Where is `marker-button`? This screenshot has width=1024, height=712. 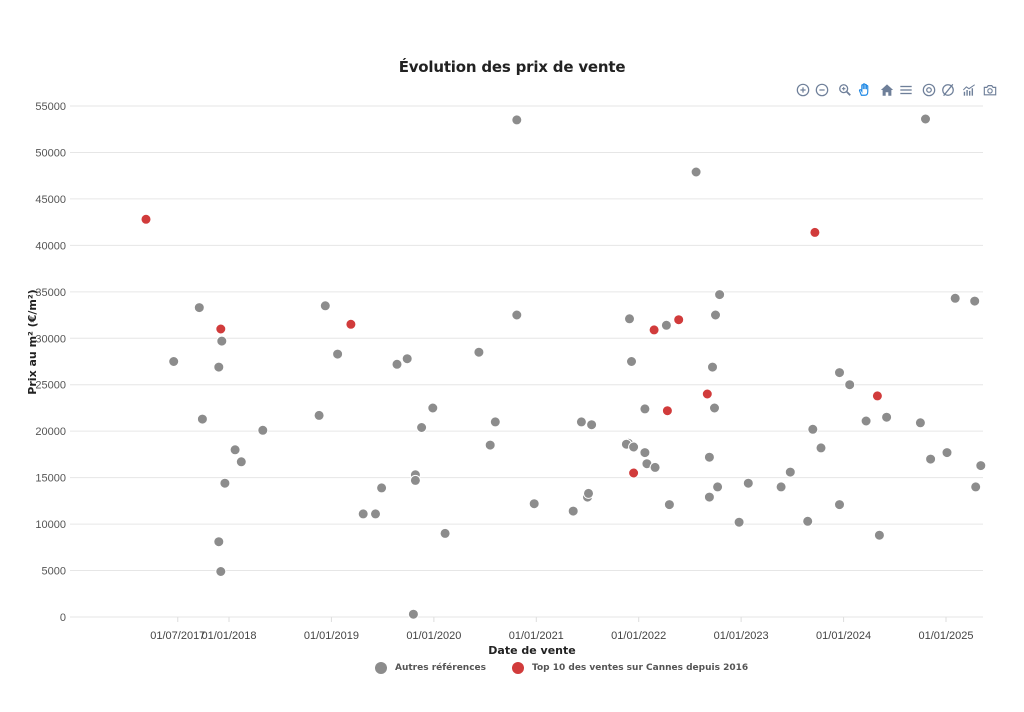 marker-button is located at coordinates (929, 90).